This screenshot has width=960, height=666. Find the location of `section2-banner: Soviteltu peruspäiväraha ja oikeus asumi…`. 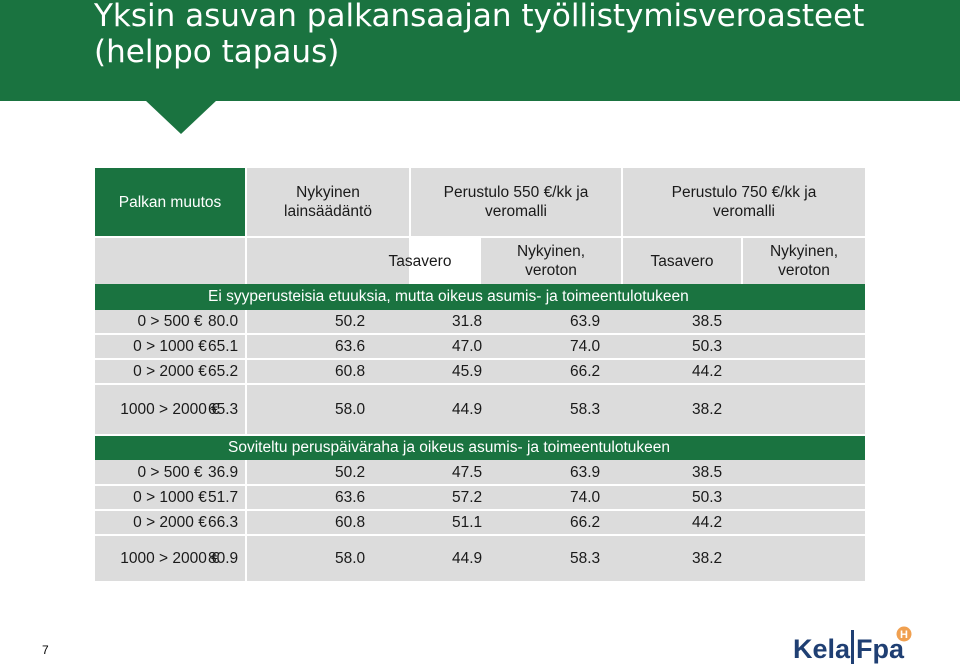

section2-banner: Soviteltu peruspäiväraha ja oikeus asumi… is located at coordinates (480, 448).